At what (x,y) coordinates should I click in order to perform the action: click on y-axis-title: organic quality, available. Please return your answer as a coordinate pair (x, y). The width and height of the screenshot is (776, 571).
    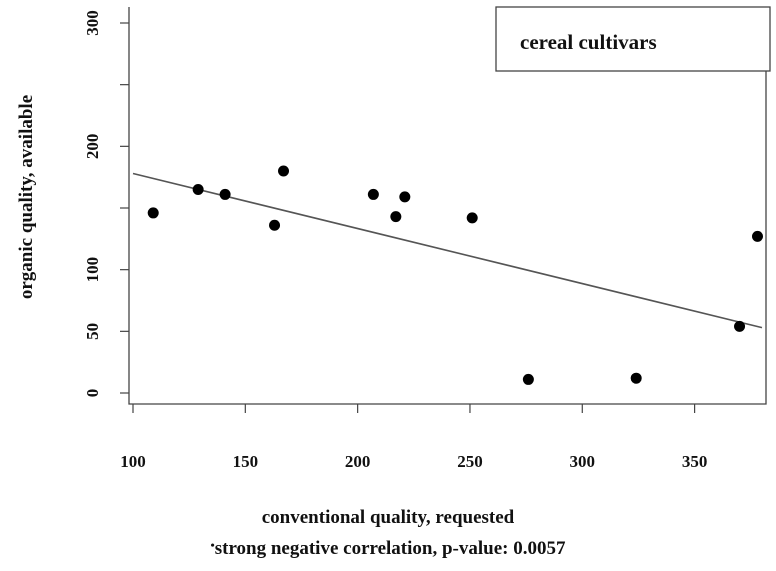
    Looking at the image, I should click on (26, 197).